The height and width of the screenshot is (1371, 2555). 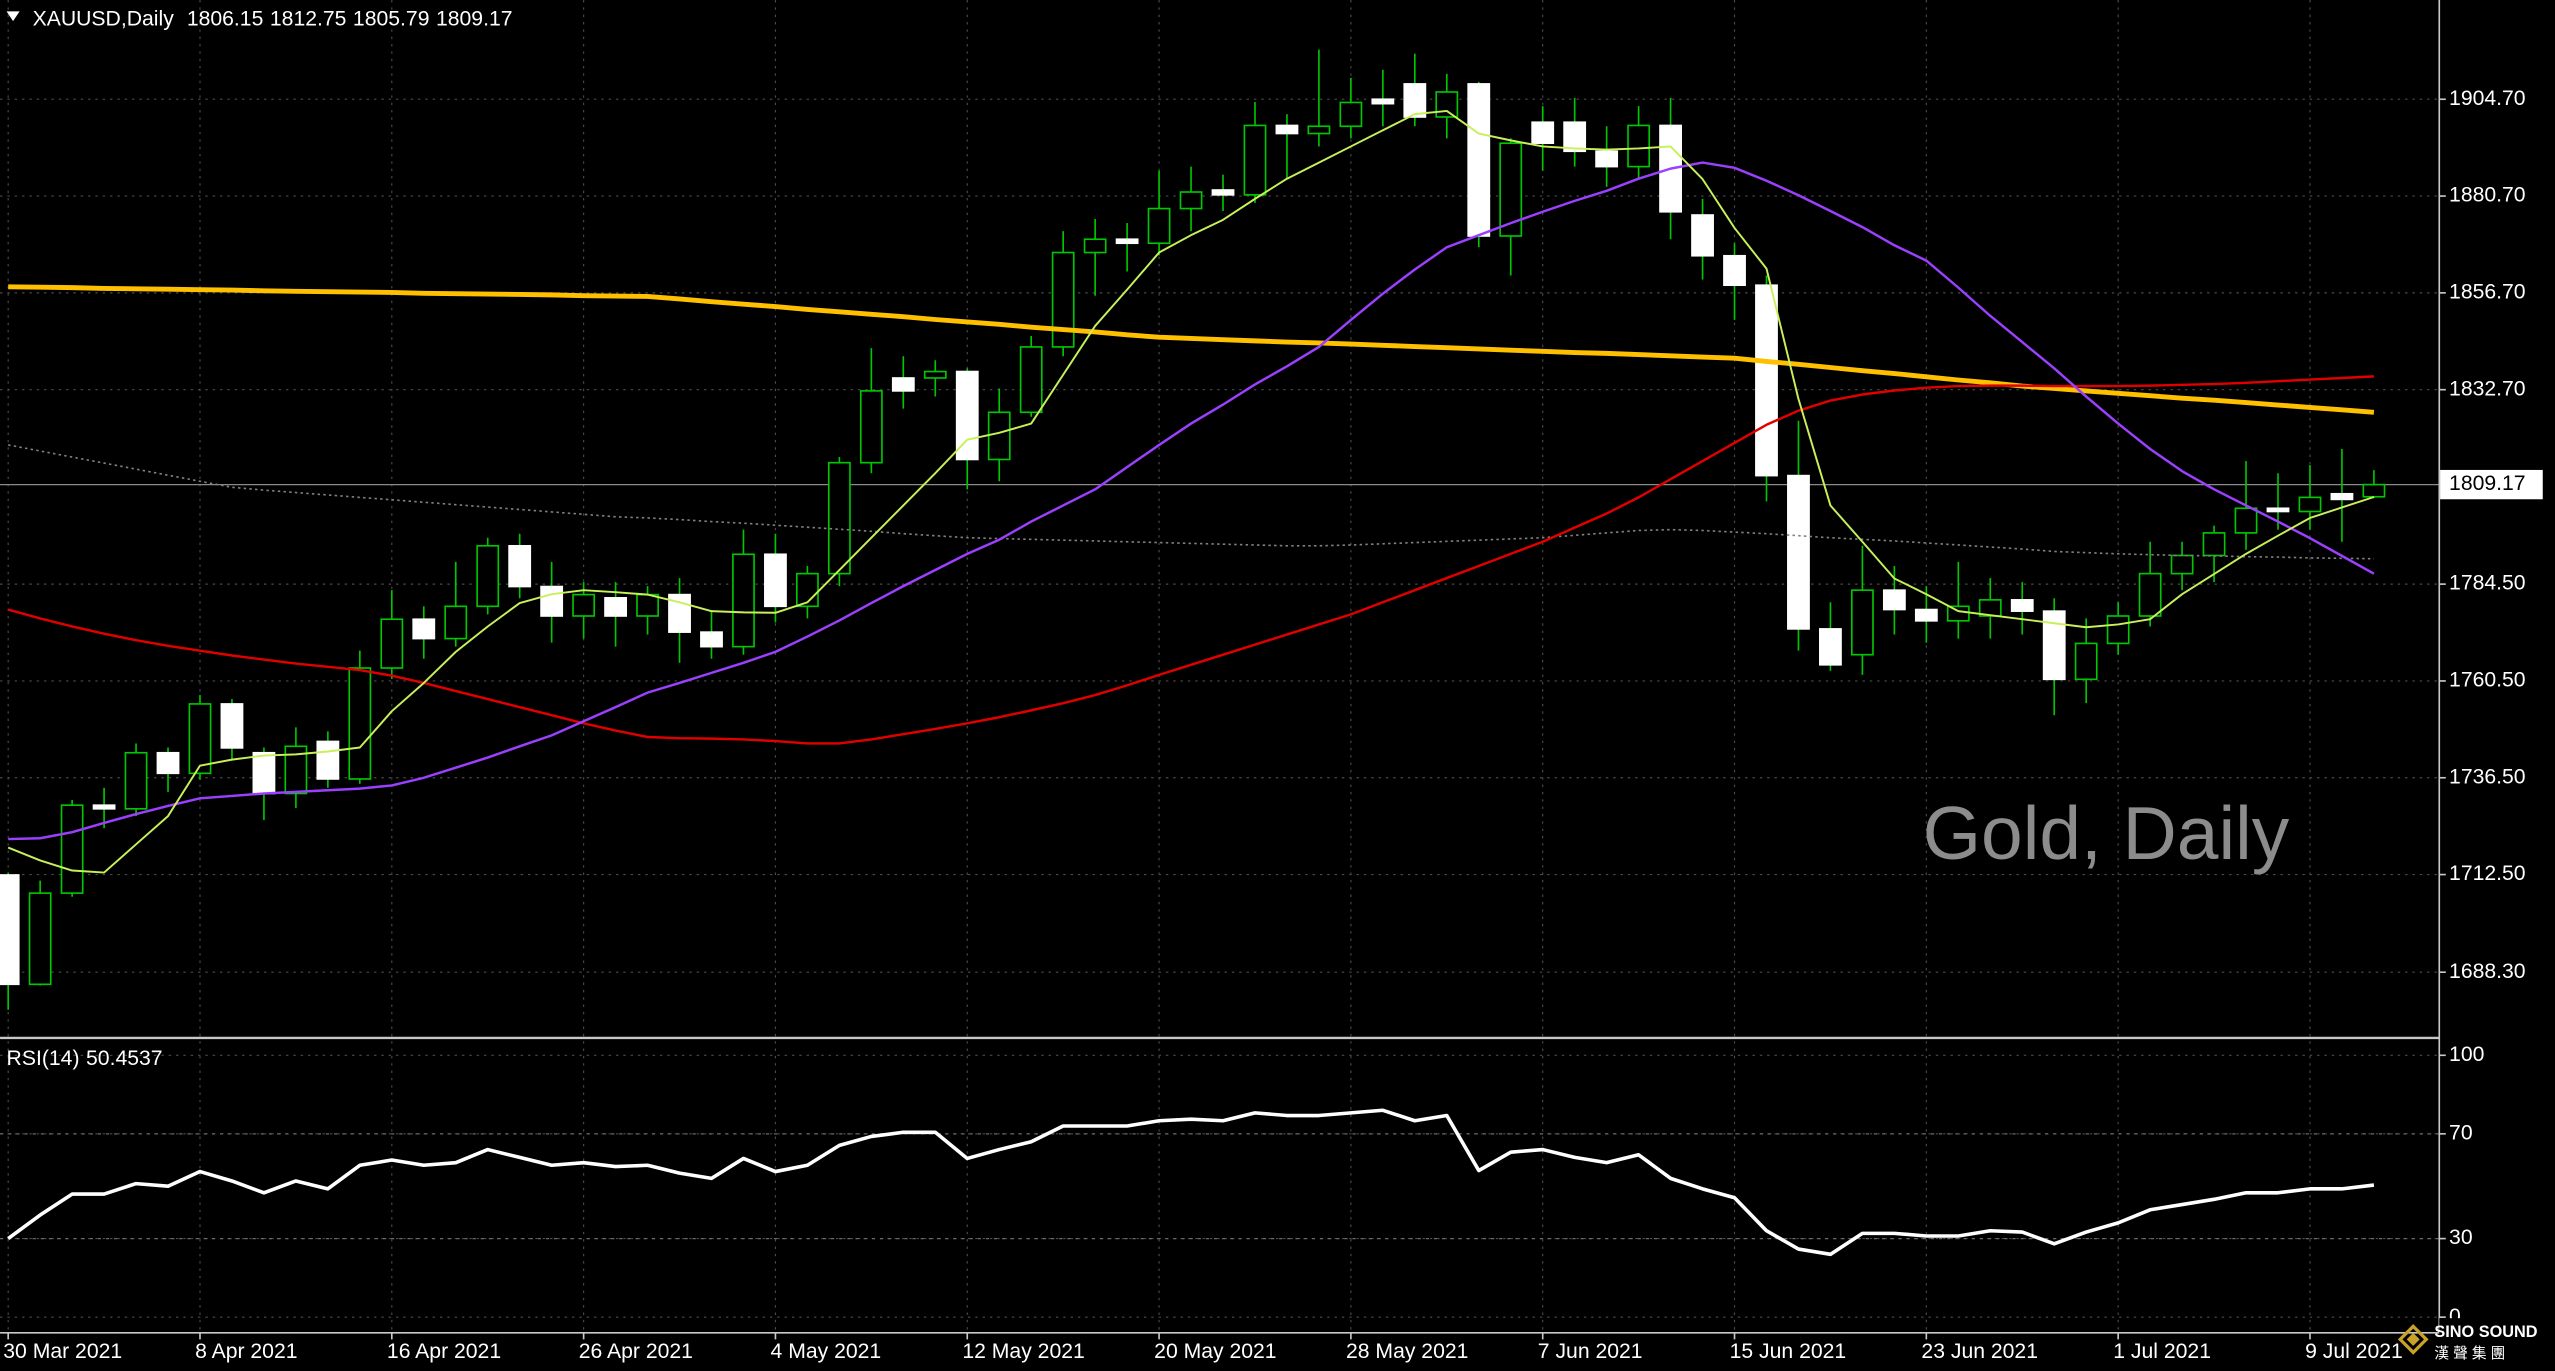 I want to click on high-value: 1812.75, so click(x=308, y=18).